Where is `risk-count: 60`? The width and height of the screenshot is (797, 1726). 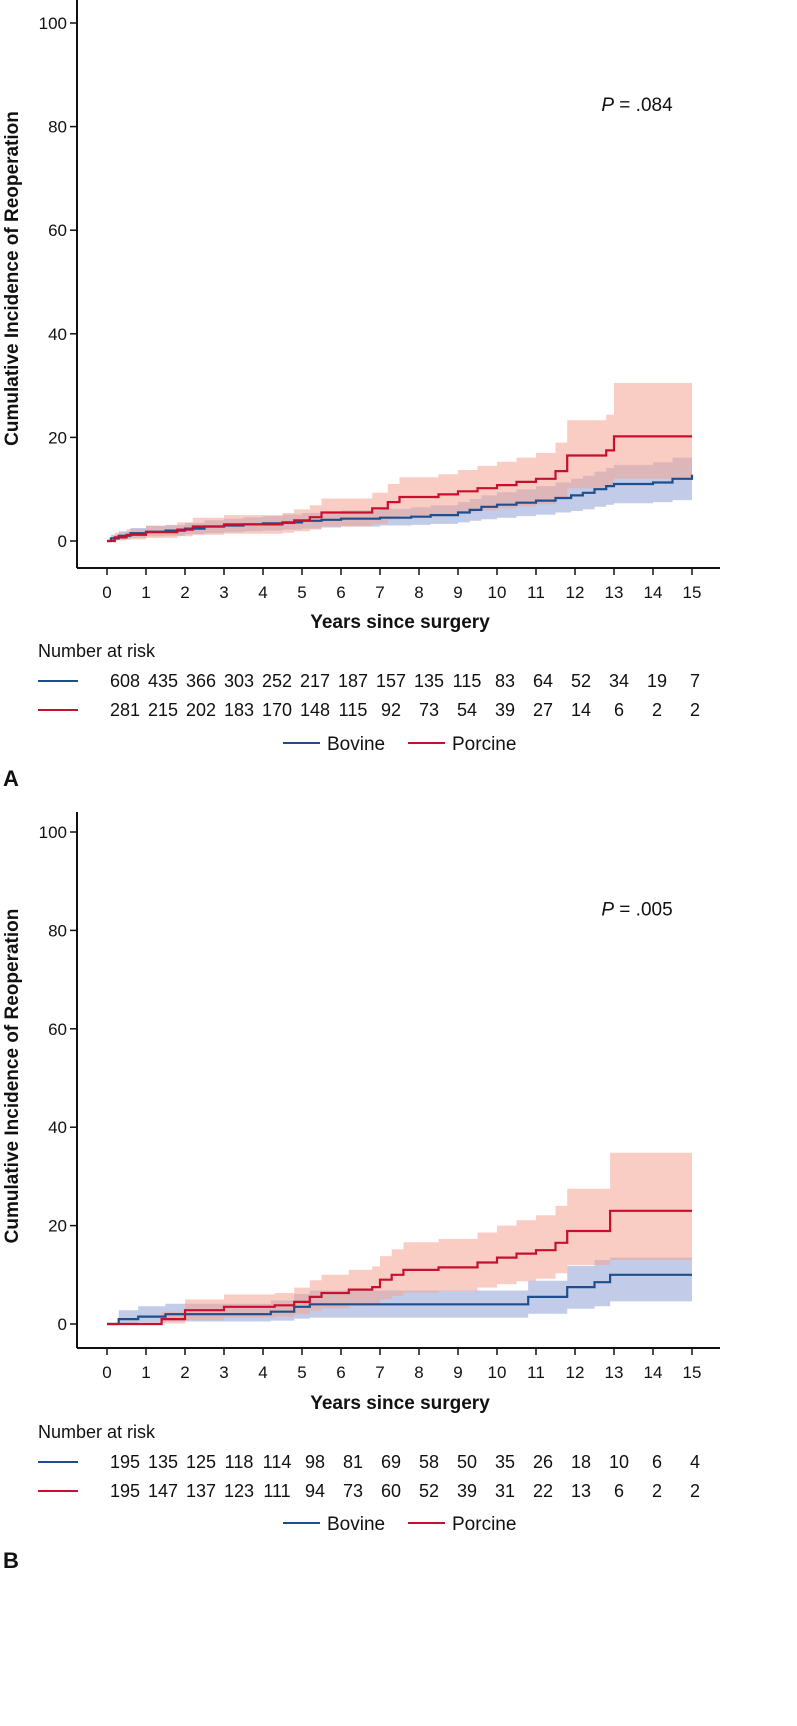 risk-count: 60 is located at coordinates (391, 1491).